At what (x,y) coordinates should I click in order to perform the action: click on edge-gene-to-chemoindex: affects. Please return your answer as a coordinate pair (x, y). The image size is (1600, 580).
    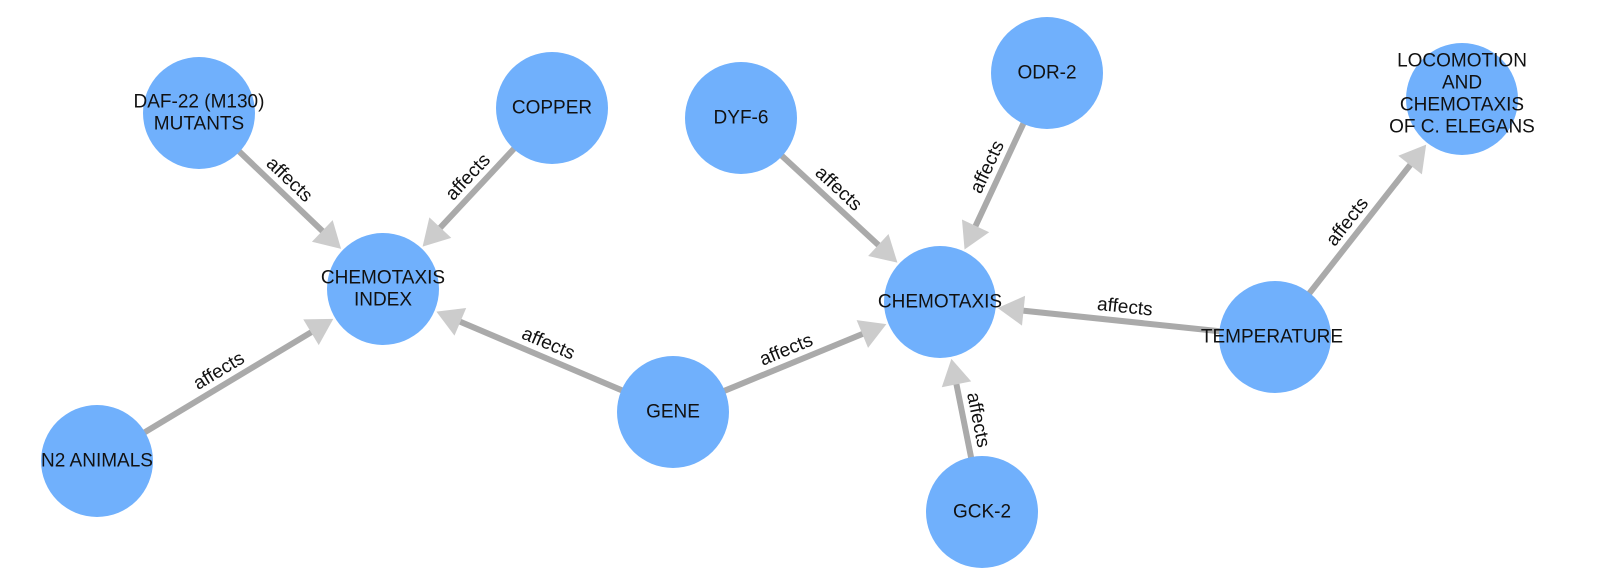
    Looking at the image, I should click on (531, 351).